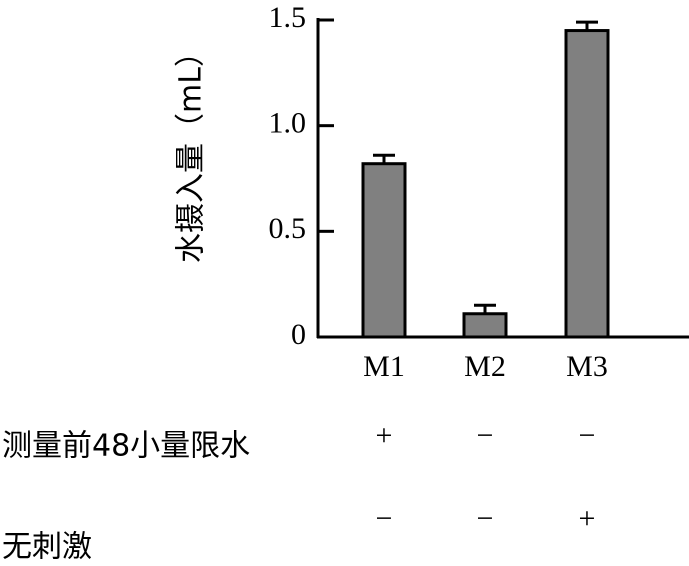 This screenshot has height=566, width=689. What do you see at coordinates (47, 547) in the screenshot?
I see `condition-label: 无刺激` at bounding box center [47, 547].